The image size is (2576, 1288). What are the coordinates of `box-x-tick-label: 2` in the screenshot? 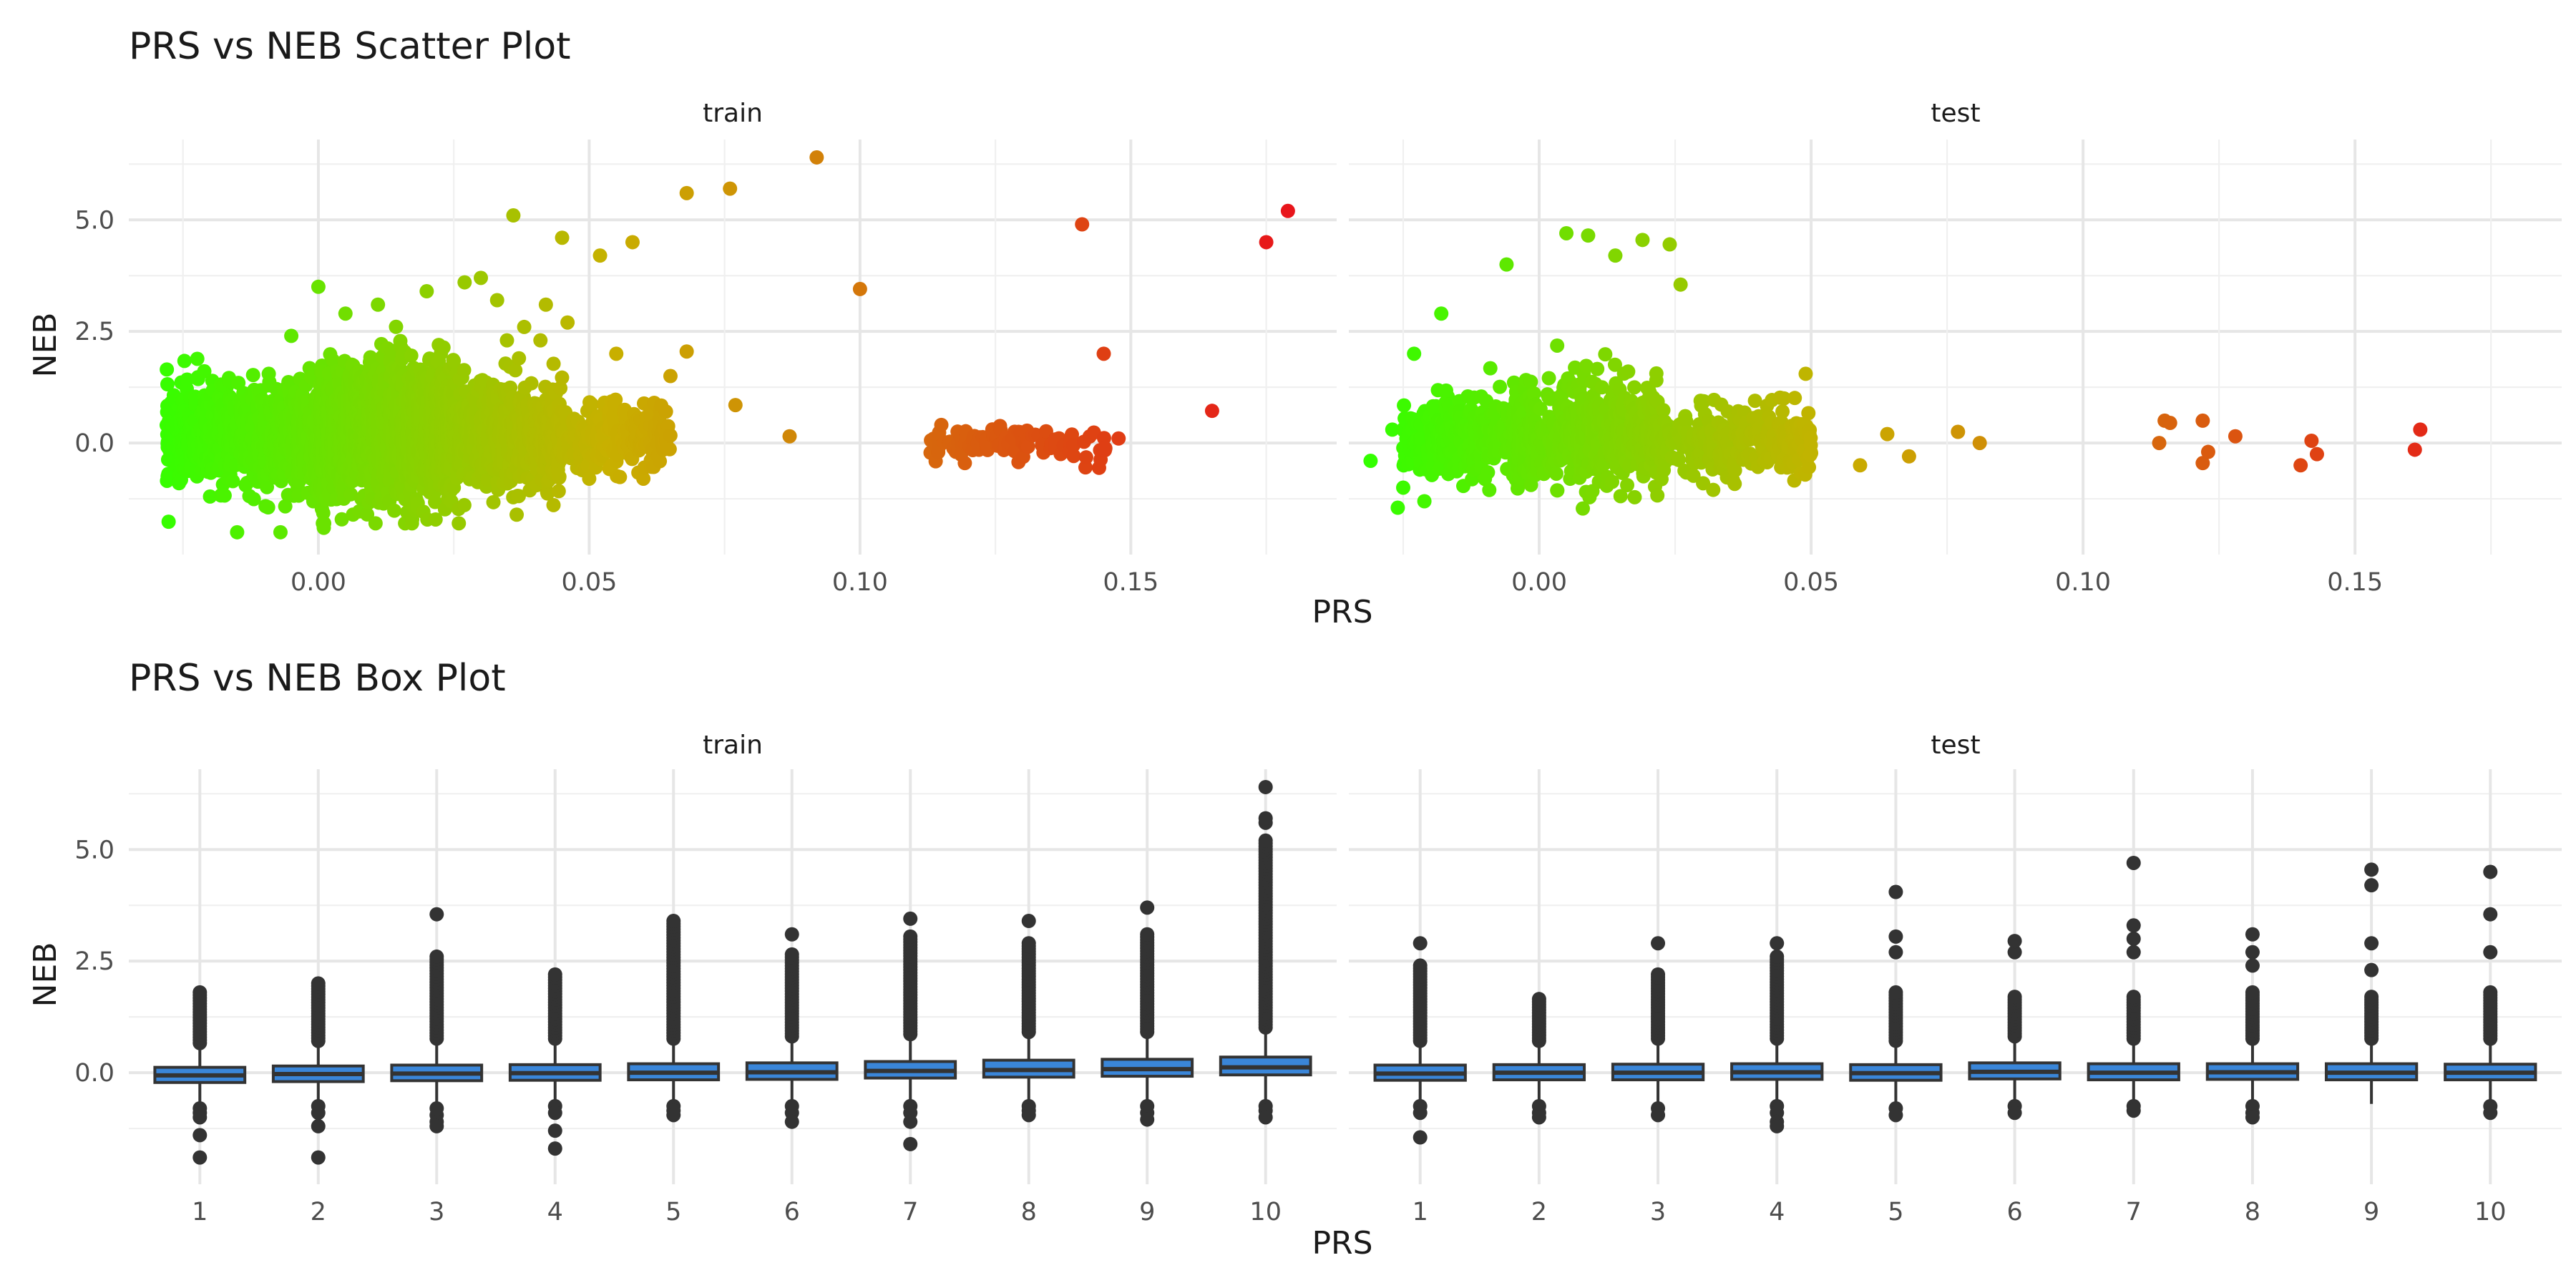 It's located at (318, 1212).